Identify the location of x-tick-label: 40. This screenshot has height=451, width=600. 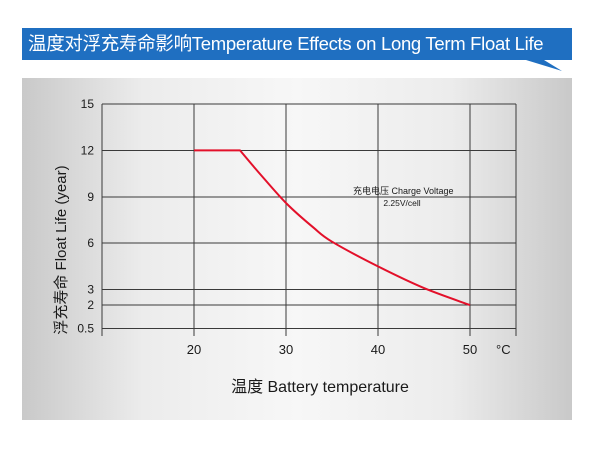
(378, 349).